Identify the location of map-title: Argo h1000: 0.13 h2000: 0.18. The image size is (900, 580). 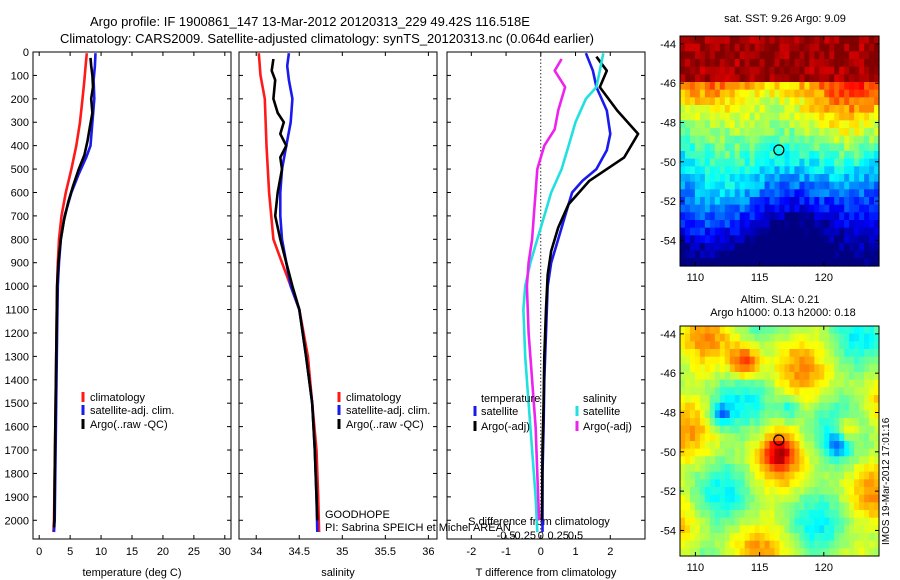
(783, 313).